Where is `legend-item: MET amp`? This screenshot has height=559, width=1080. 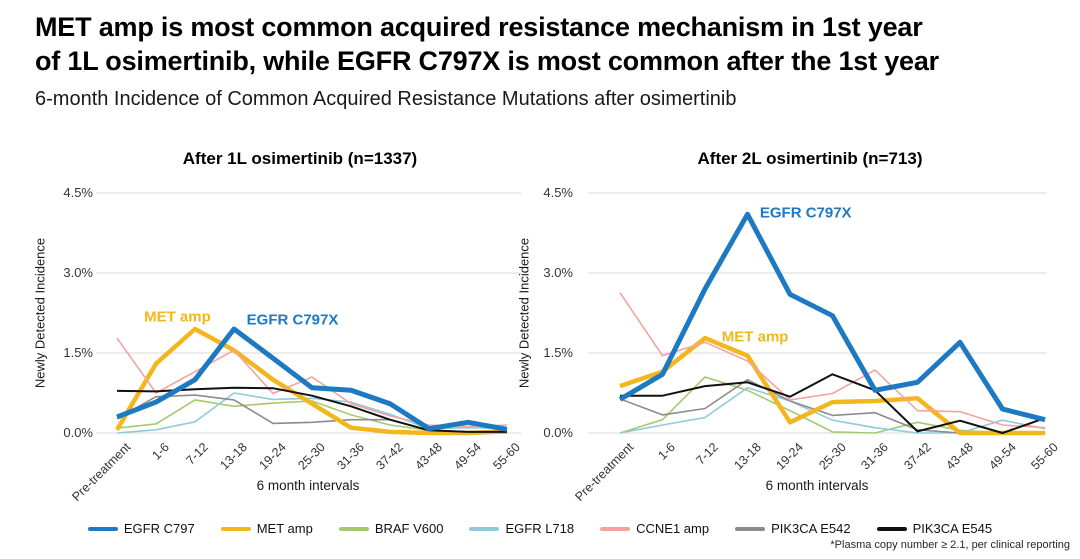
legend-item: MET amp is located at coordinates (266, 528).